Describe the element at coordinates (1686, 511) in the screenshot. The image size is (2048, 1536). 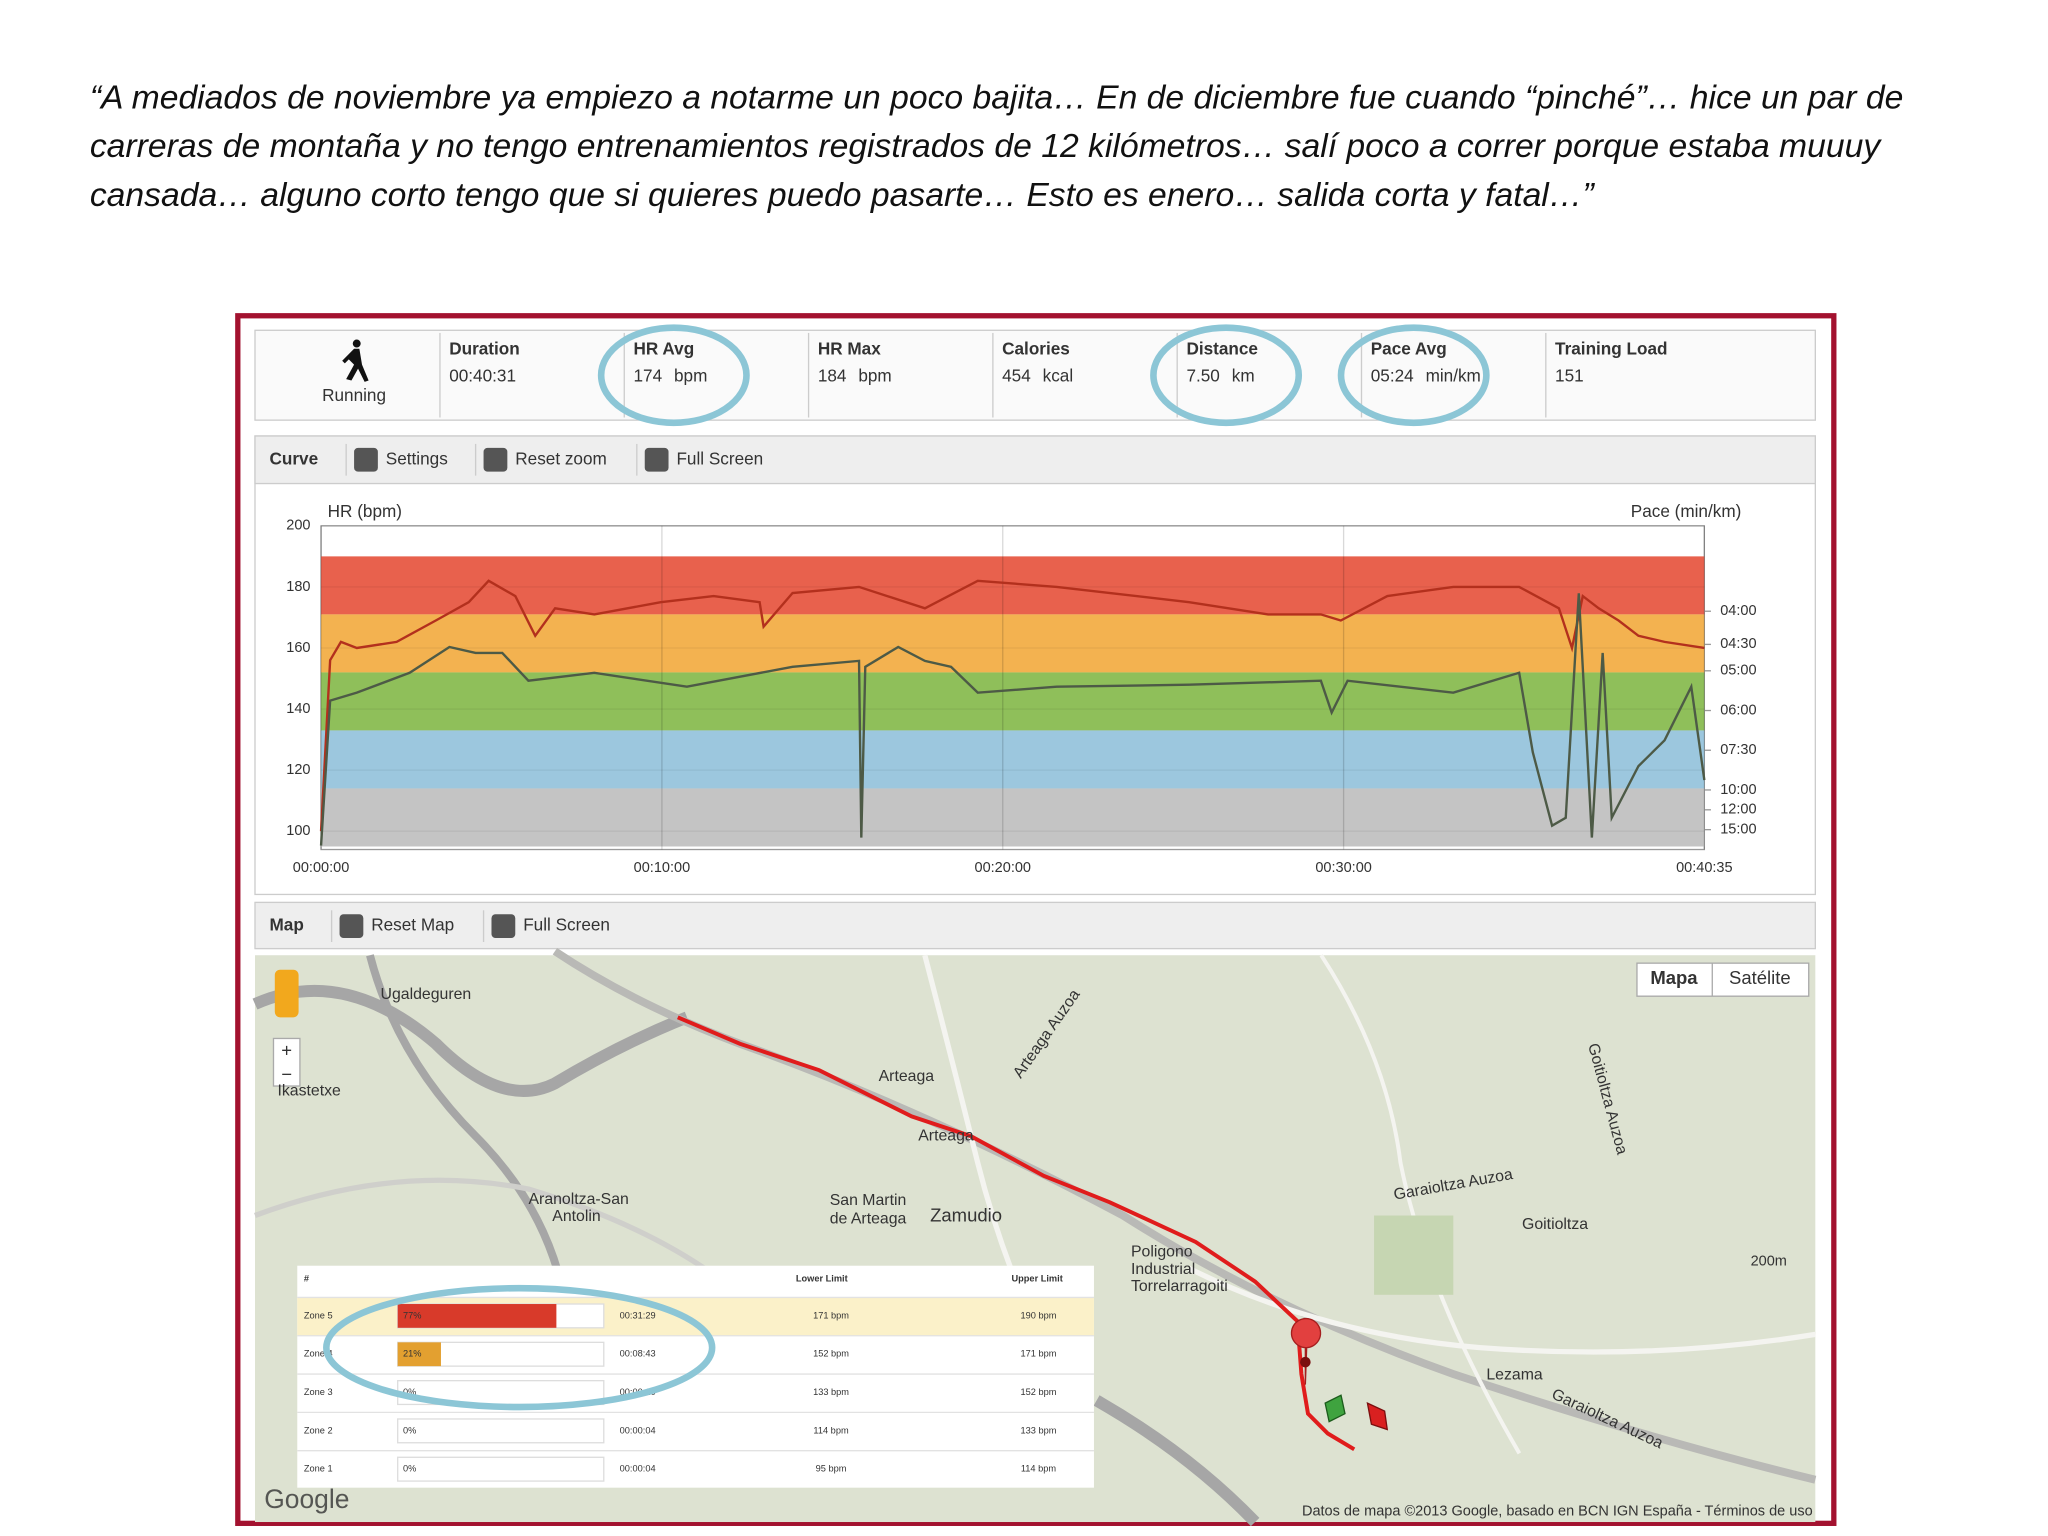
I see `y2-axis-title: Pace (min/km)` at that location.